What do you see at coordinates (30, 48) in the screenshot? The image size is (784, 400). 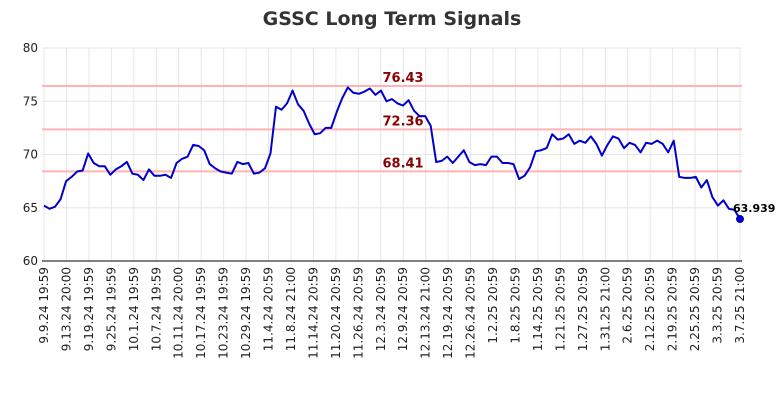 I see `y-tick-label: 80` at bounding box center [30, 48].